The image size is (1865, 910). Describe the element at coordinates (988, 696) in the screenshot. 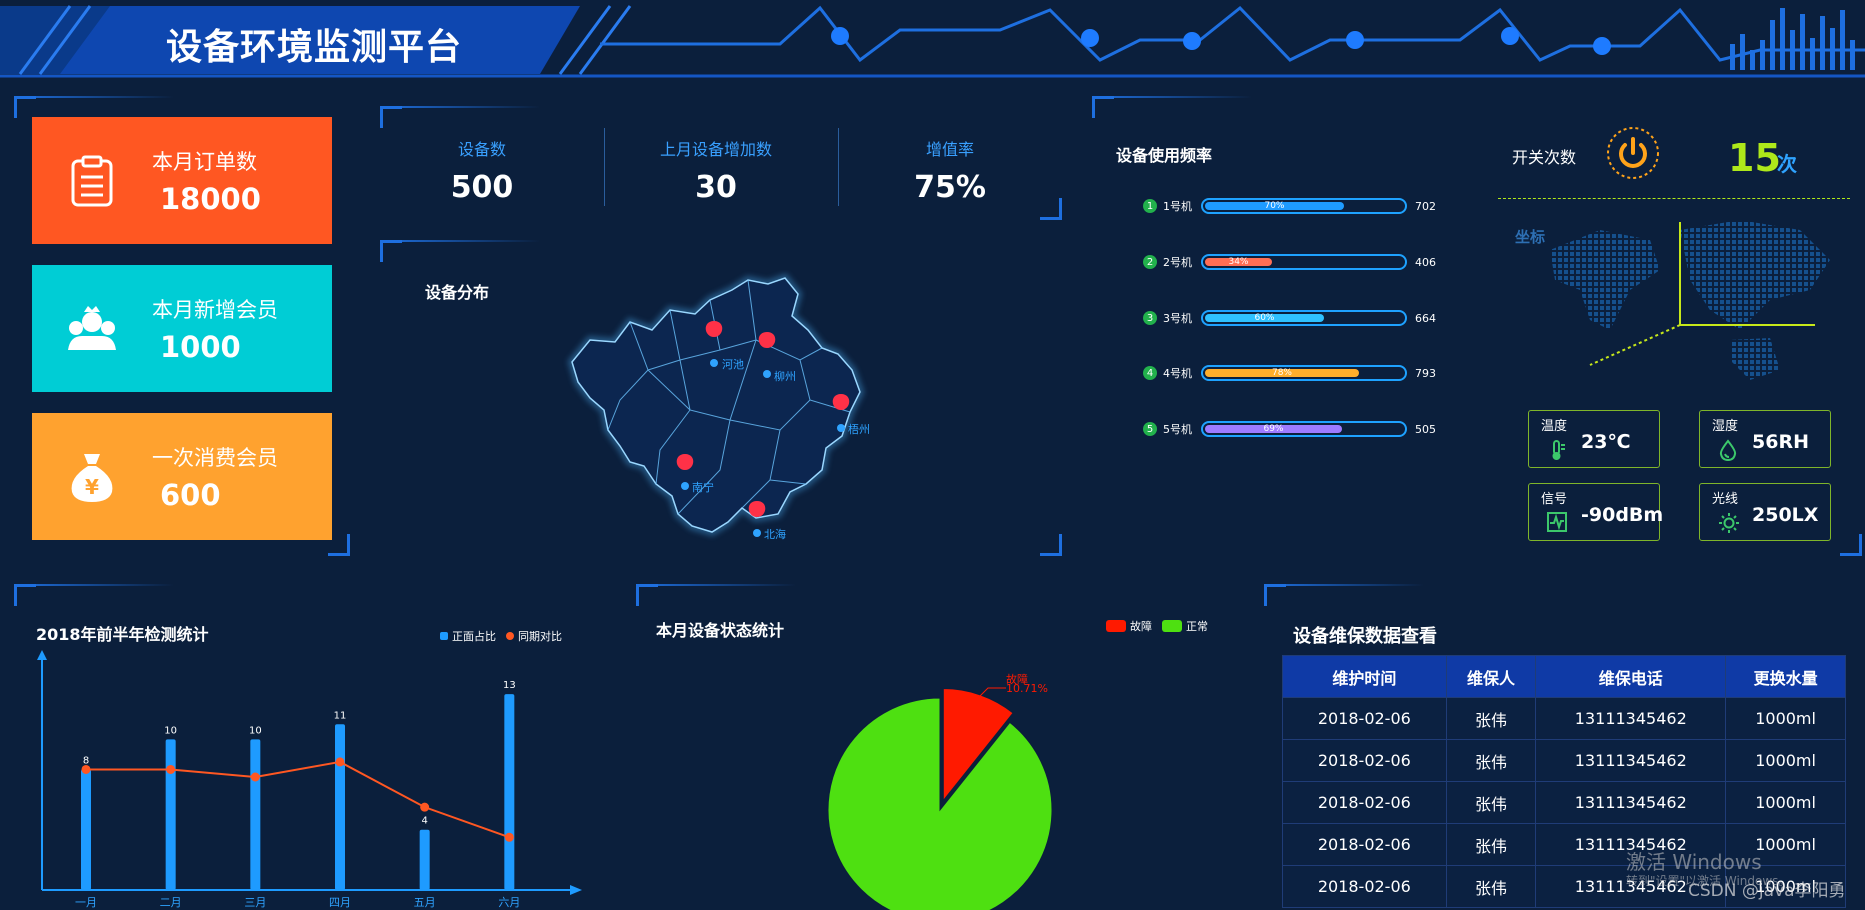

I see `pie-label-leader` at that location.